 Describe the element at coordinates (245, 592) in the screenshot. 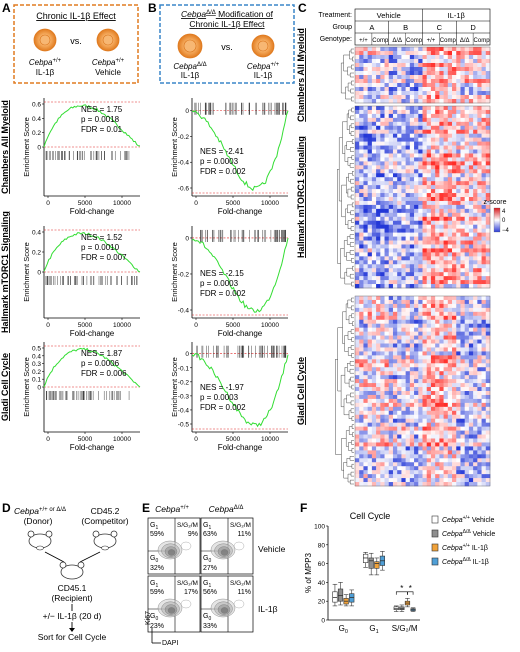

I see `gate-sg2m-percent: 11%` at that location.